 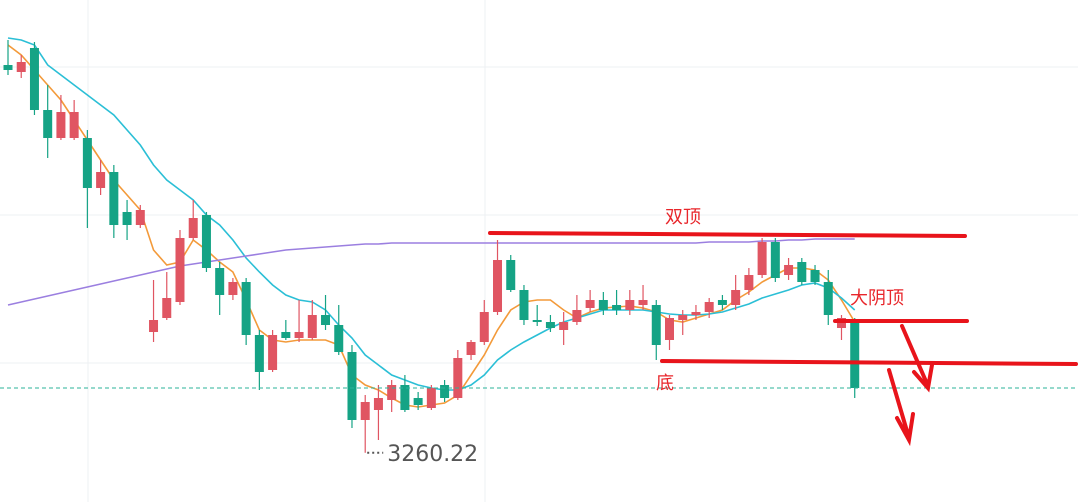 I want to click on annotation: 底, so click(x=665, y=383).